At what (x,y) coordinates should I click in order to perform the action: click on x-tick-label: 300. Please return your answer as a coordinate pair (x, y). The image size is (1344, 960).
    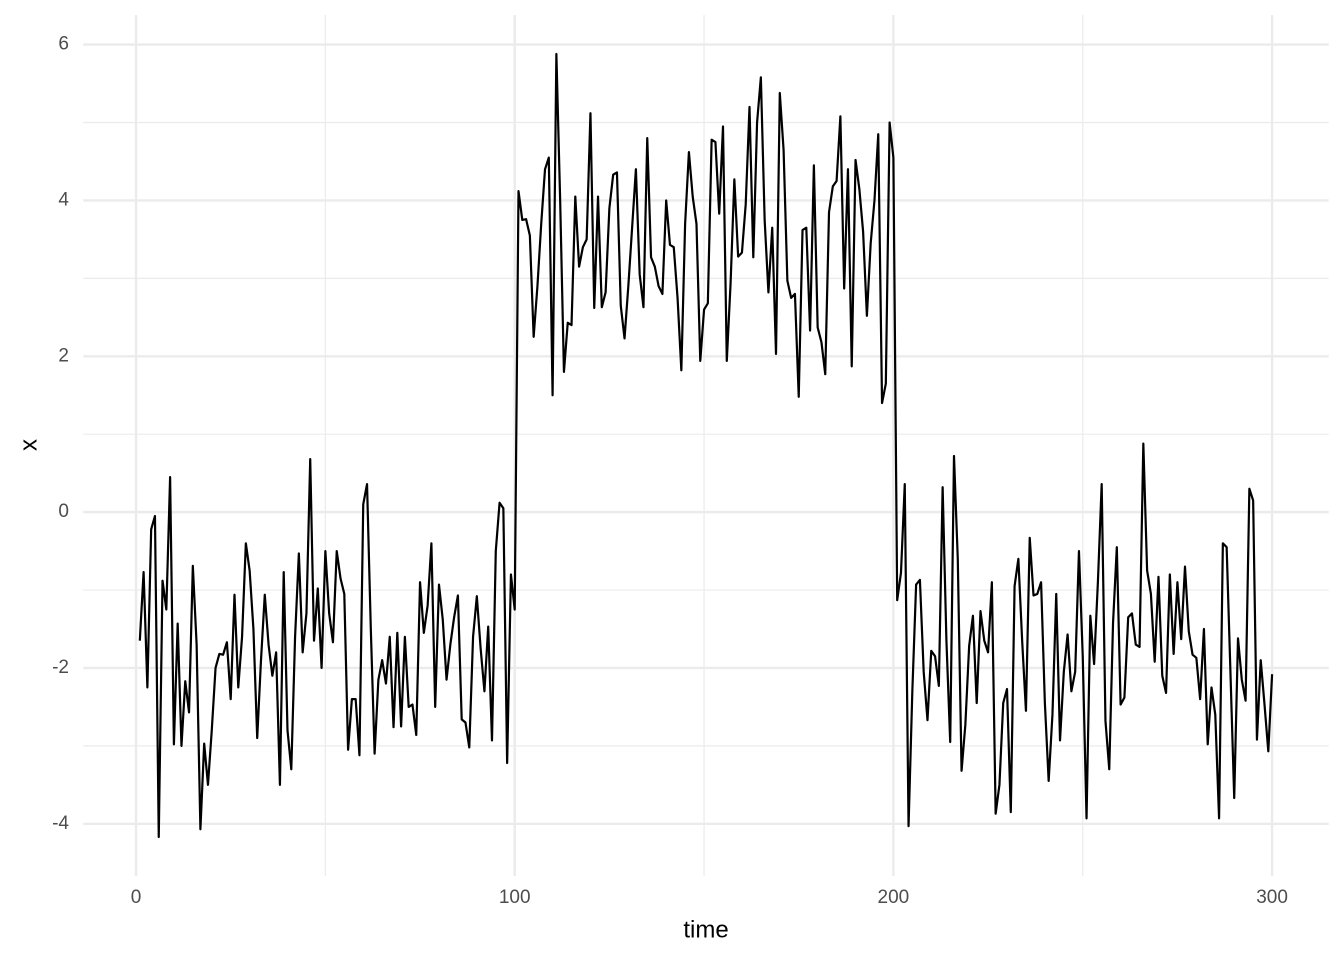
    Looking at the image, I should click on (1272, 897).